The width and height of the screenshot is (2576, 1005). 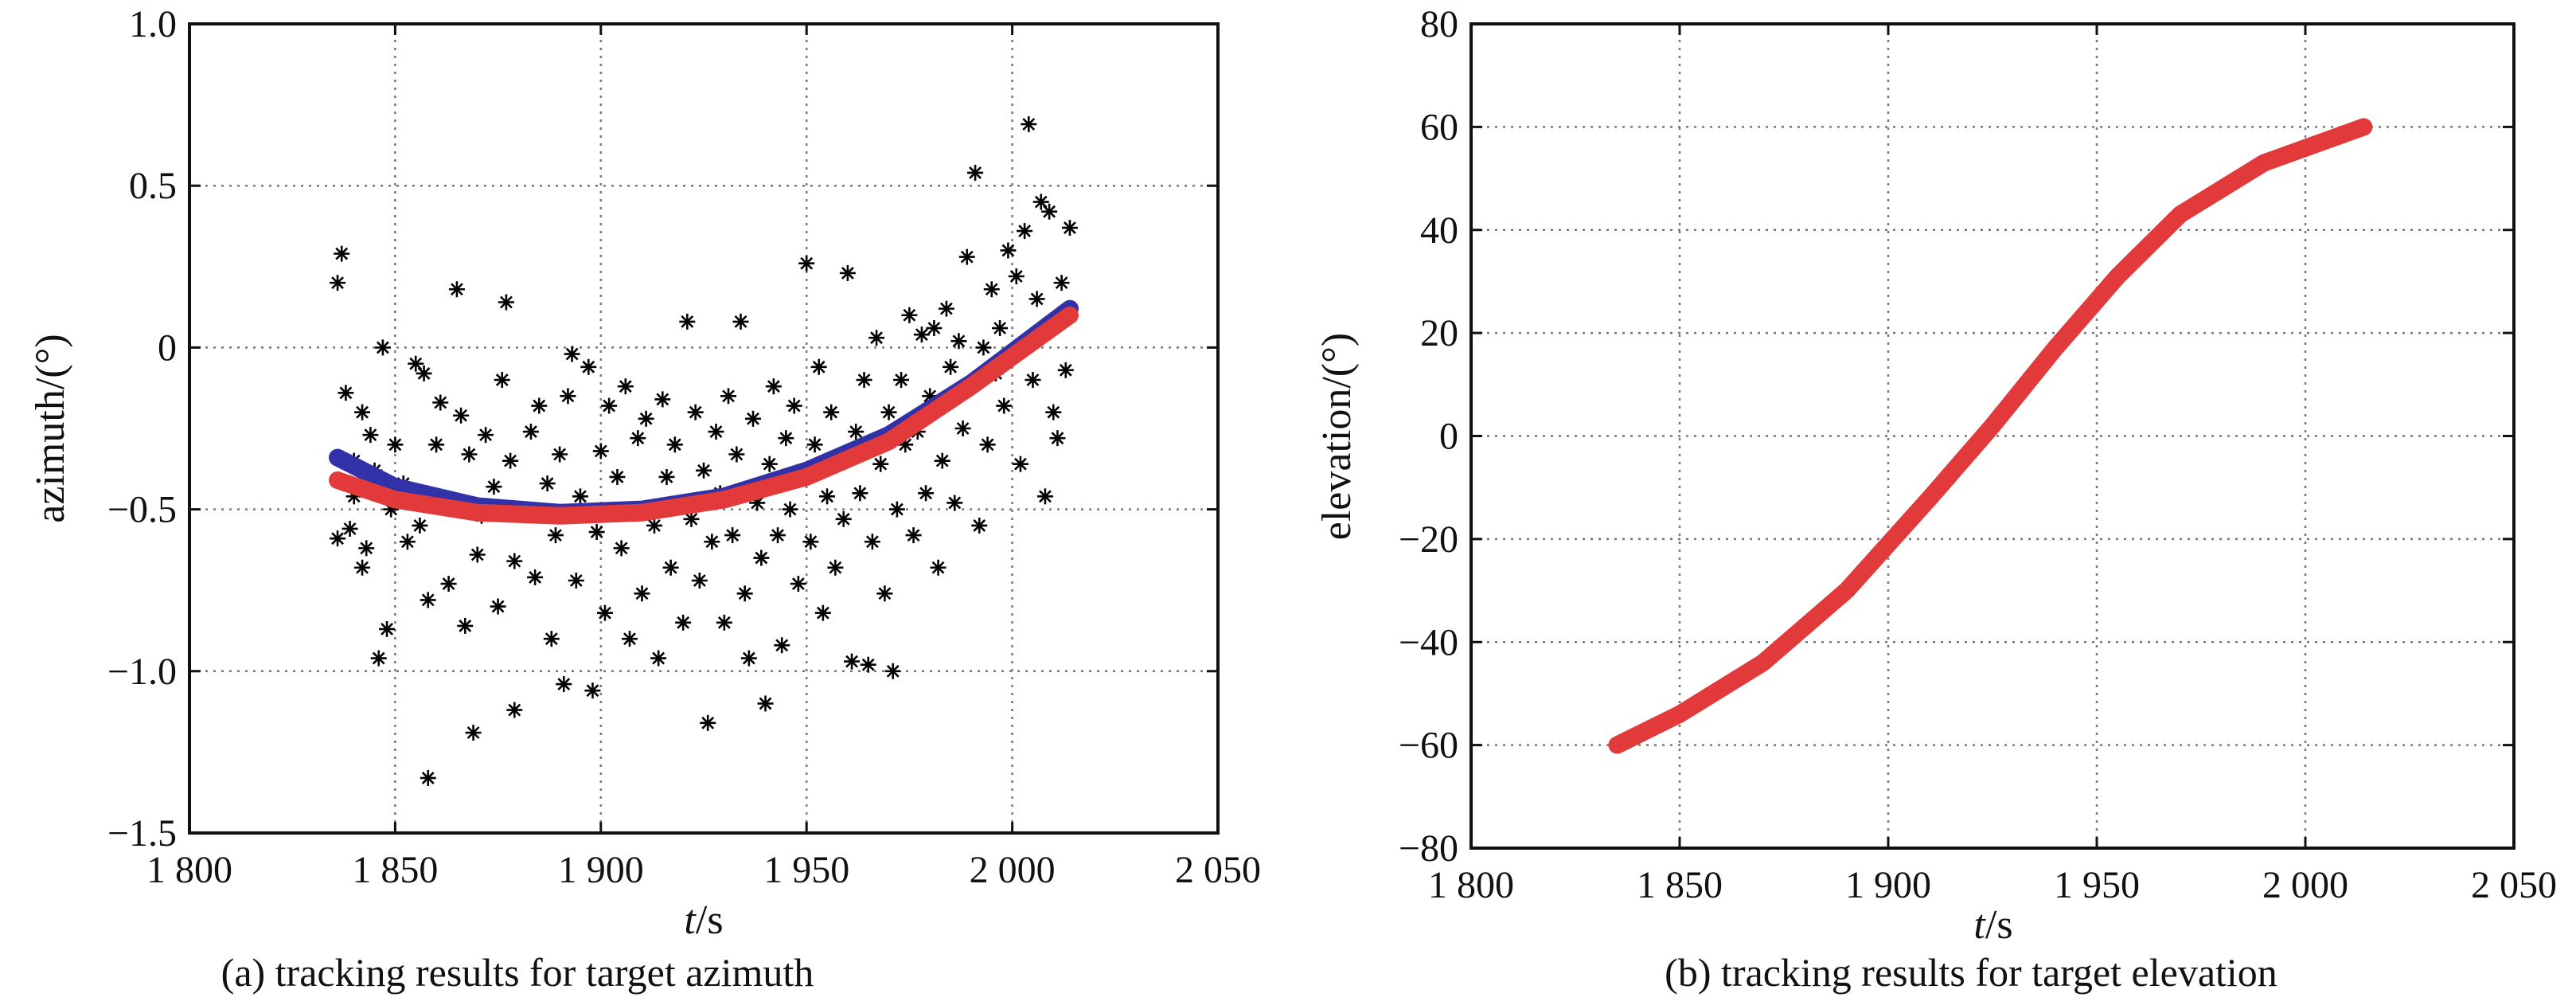 What do you see at coordinates (1428, 539) in the screenshot?
I see `y-tick-label: −20` at bounding box center [1428, 539].